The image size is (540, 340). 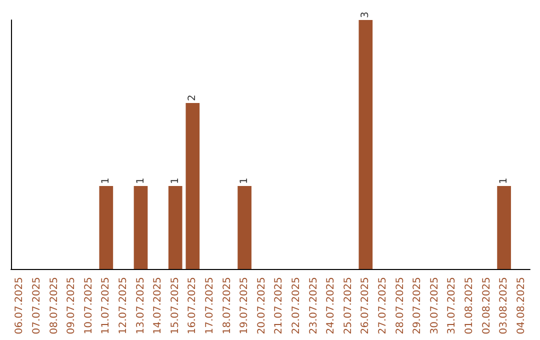 I want to click on x-tick-label: 07.07.2025, so click(x=36, y=305).